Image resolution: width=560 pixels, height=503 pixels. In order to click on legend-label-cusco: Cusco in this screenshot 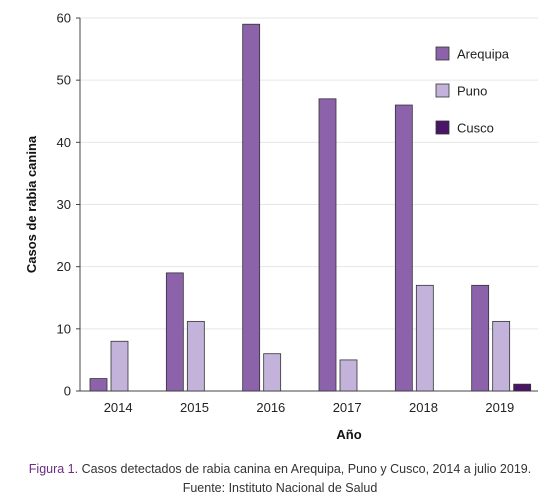, I will do `click(475, 128)`.